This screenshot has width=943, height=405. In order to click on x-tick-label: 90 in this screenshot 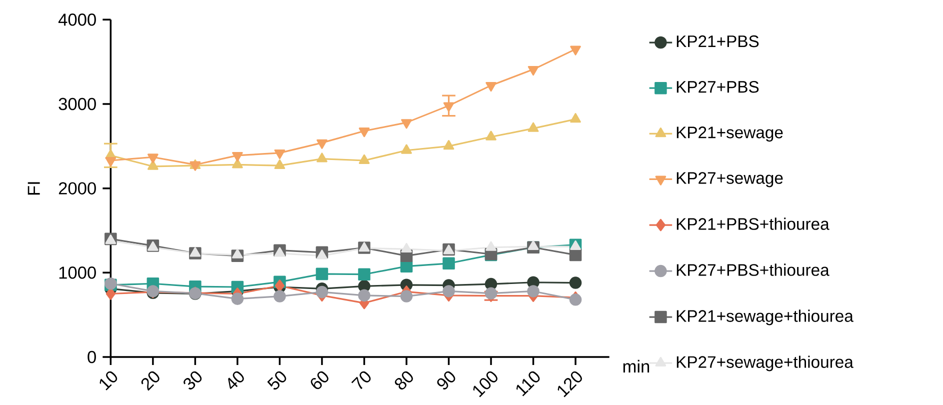, I will do `click(446, 380)`.